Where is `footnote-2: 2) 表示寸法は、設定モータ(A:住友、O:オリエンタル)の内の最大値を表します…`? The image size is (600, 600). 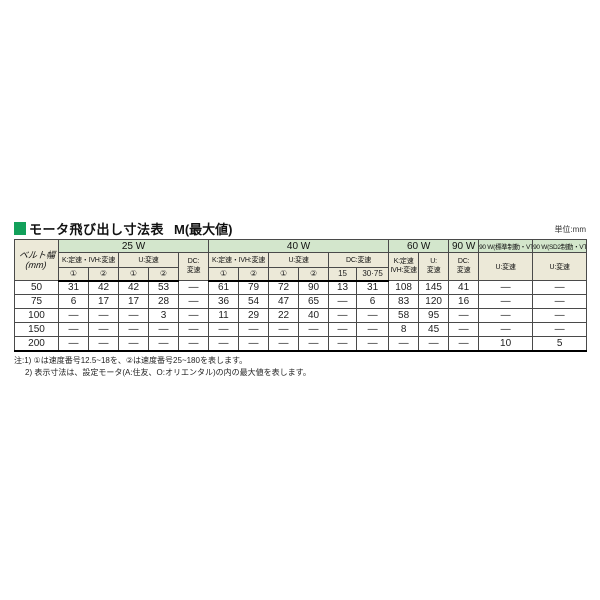
footnote-2: 2) 表示寸法は、設定モータ(A:住友、O:オリエンタル)の内の最大値を表します… is located at coordinates (168, 372).